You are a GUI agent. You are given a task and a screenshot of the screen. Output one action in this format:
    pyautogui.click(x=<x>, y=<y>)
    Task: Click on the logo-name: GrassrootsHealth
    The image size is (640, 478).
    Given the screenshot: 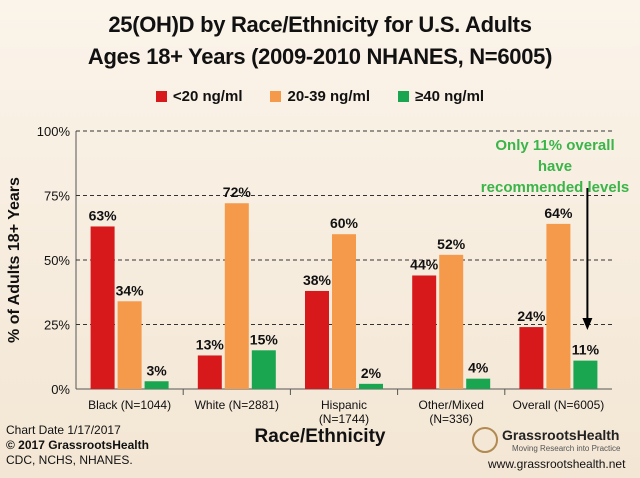 What is the action you would take?
    pyautogui.click(x=561, y=435)
    